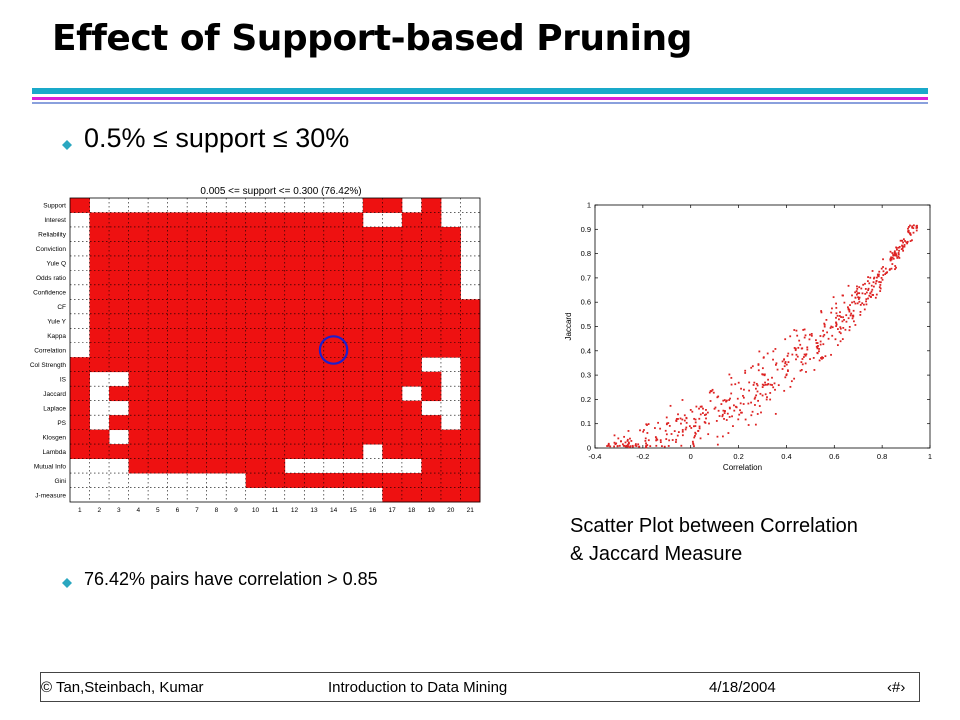  Describe the element at coordinates (432, 510) in the screenshot. I see `heatmap-column-label: 19` at that location.